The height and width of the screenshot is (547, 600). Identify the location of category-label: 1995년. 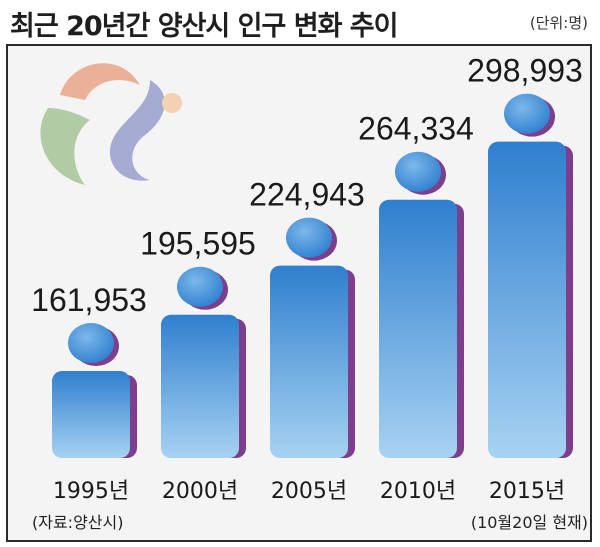
(91, 491).